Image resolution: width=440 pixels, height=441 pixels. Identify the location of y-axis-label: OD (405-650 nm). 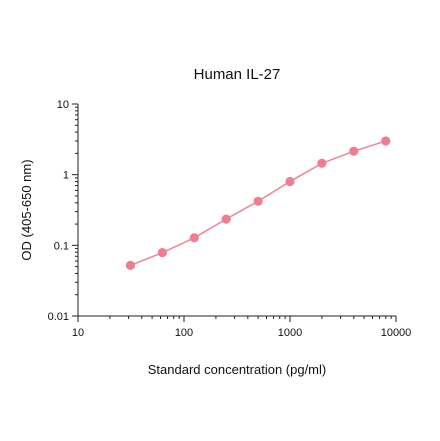
(26, 209).